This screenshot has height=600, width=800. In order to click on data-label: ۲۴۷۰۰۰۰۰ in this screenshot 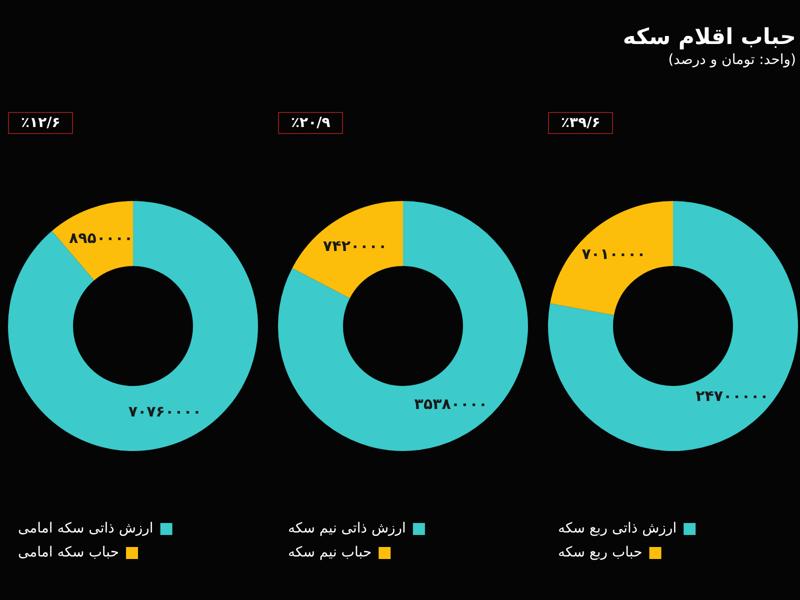, I will do `click(732, 395)`.